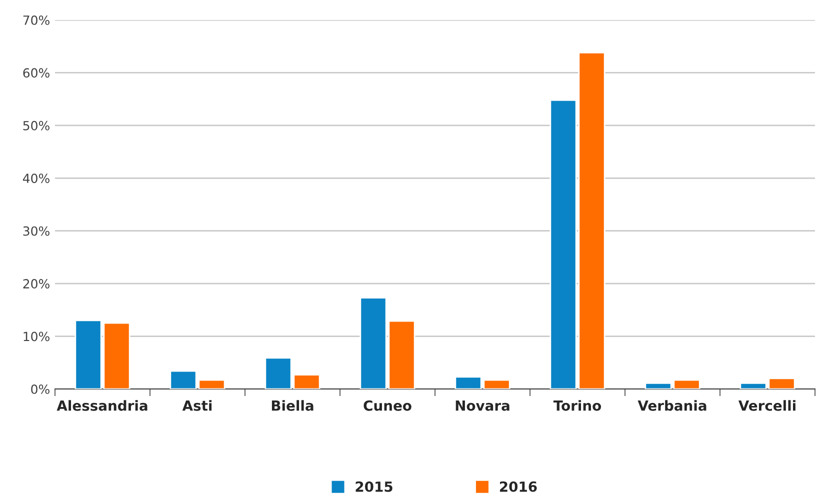 This screenshot has width=830, height=503. What do you see at coordinates (197, 405) in the screenshot?
I see `x-tick-label: Asti` at bounding box center [197, 405].